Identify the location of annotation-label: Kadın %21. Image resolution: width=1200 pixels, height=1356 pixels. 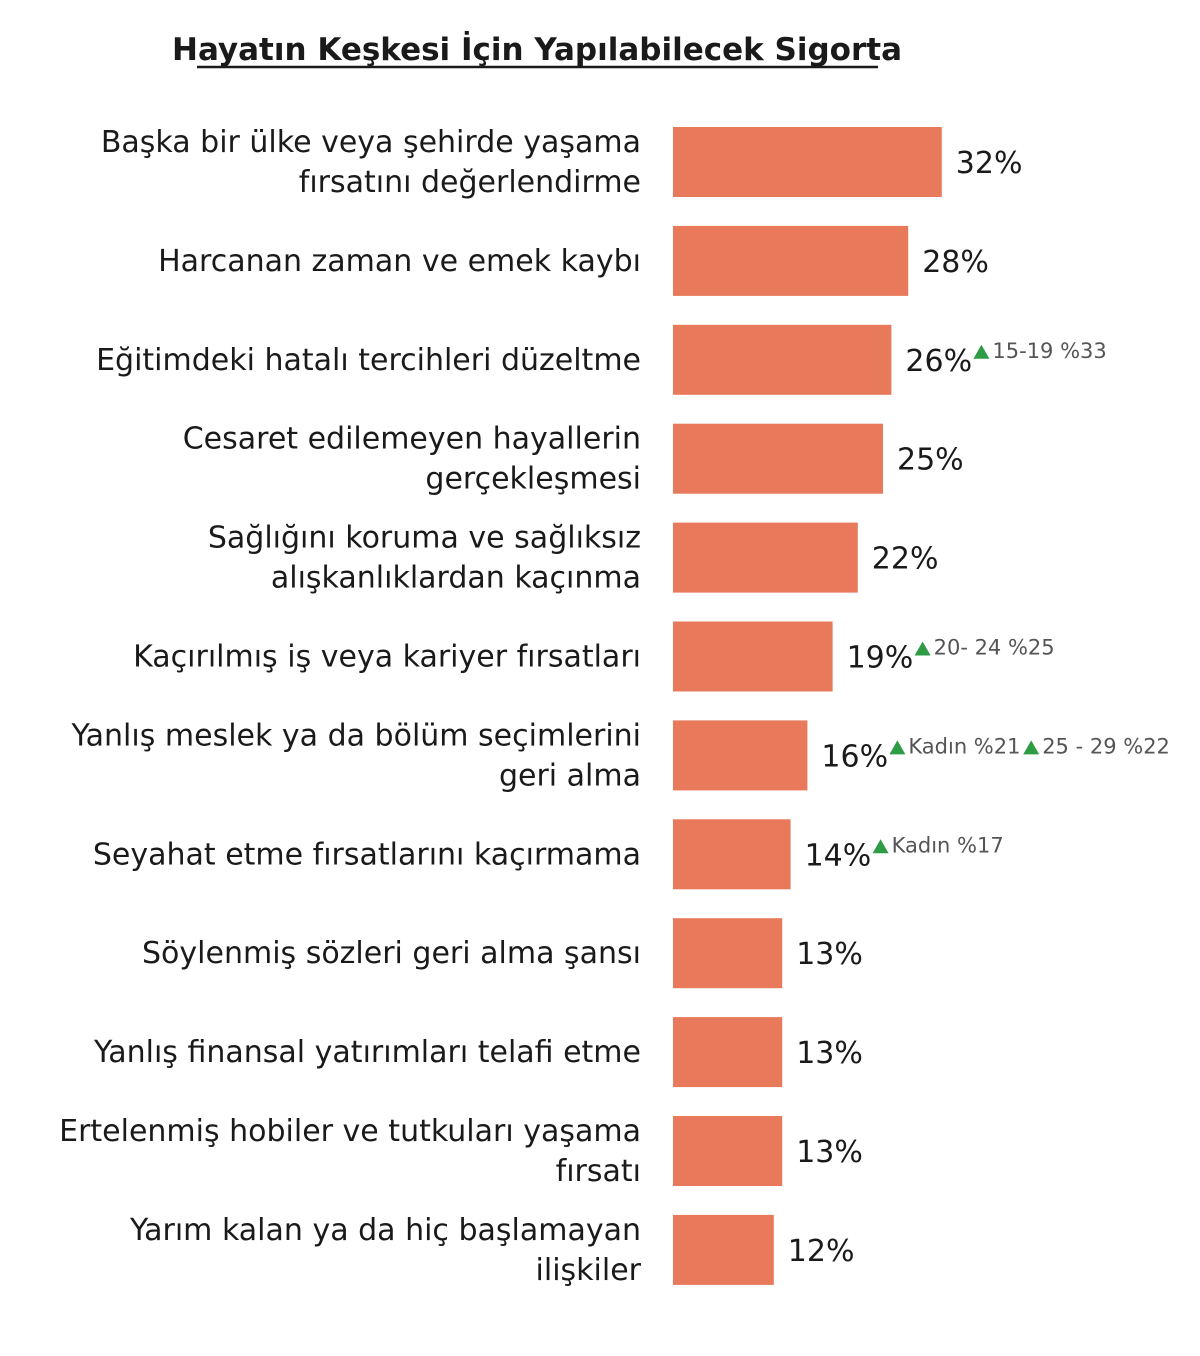
(964, 746).